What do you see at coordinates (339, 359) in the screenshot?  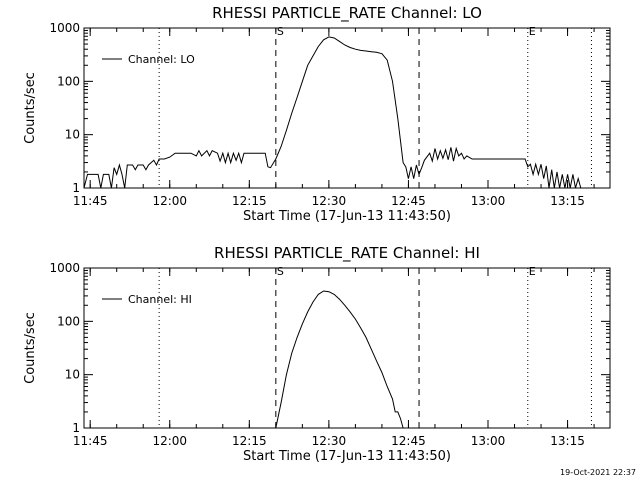 I see `series-line` at bounding box center [339, 359].